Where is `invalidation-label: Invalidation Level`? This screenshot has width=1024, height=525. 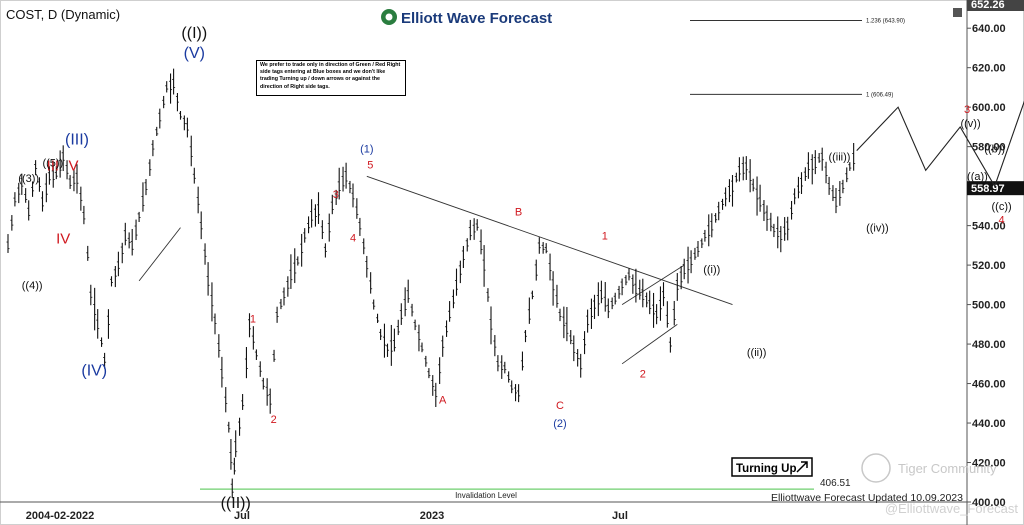
invalidation-label: Invalidation Level is located at coordinates (486, 495).